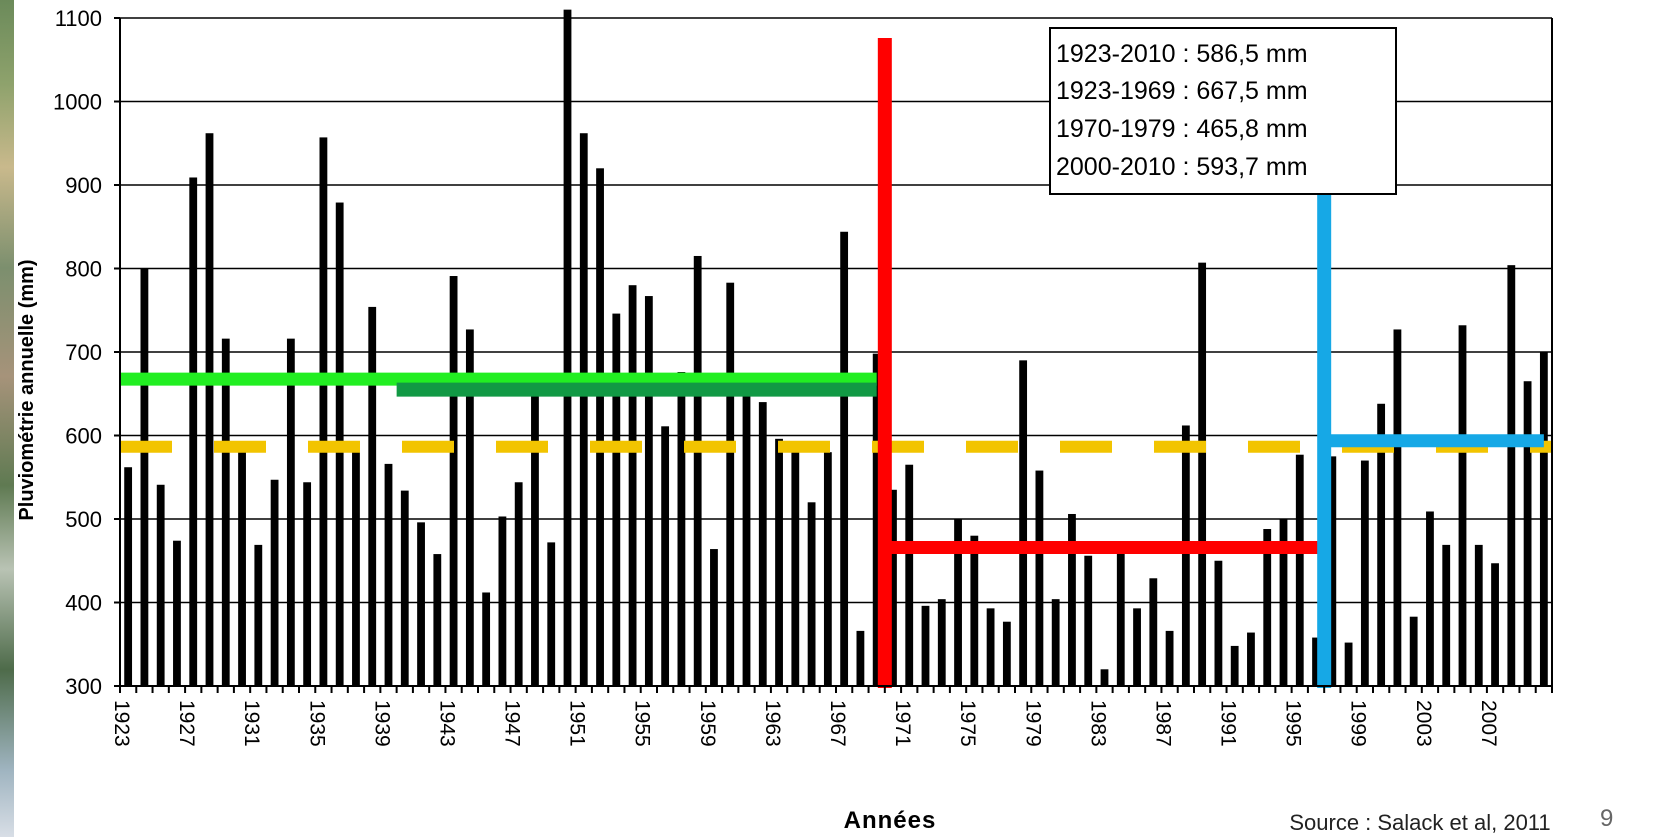 This screenshot has height=837, width=1668. What do you see at coordinates (1358, 723) in the screenshot?
I see `x-tick-label: 1999` at bounding box center [1358, 723].